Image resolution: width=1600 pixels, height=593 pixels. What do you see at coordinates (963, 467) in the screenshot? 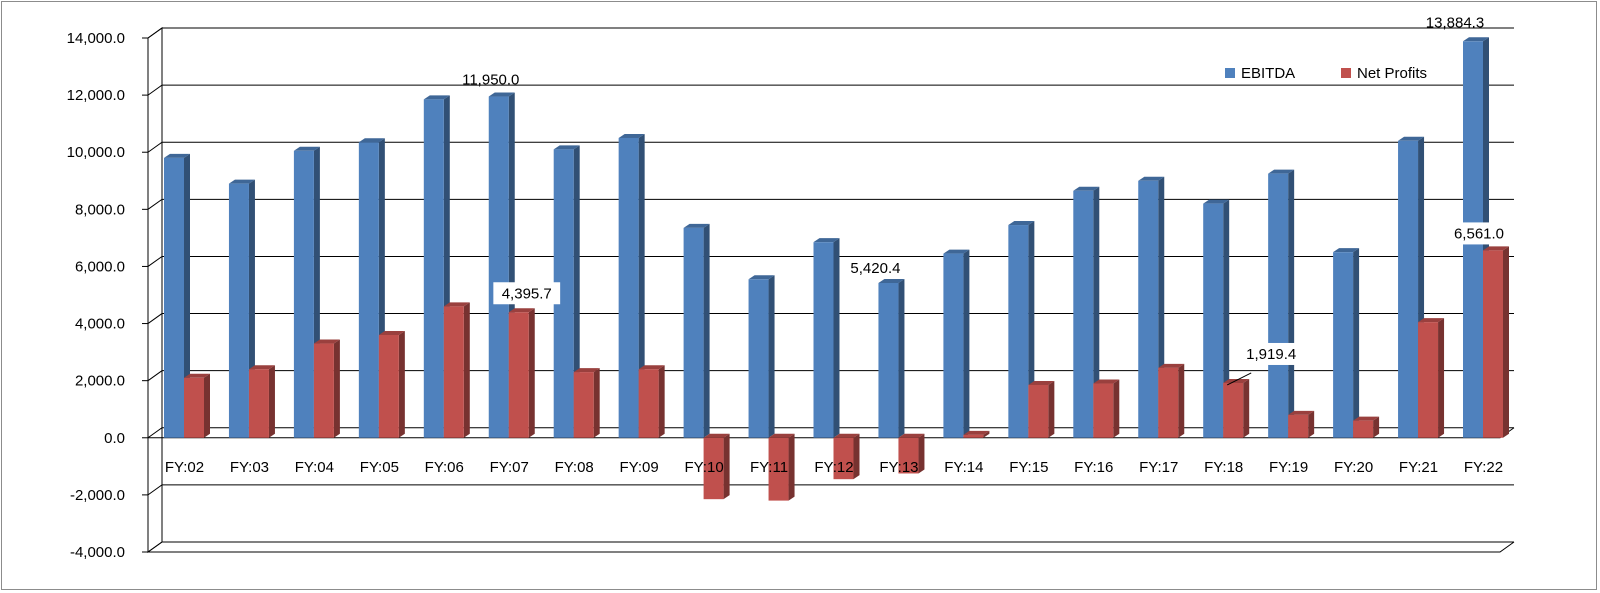
I see `x-tick-label: FY:14` at bounding box center [963, 467].